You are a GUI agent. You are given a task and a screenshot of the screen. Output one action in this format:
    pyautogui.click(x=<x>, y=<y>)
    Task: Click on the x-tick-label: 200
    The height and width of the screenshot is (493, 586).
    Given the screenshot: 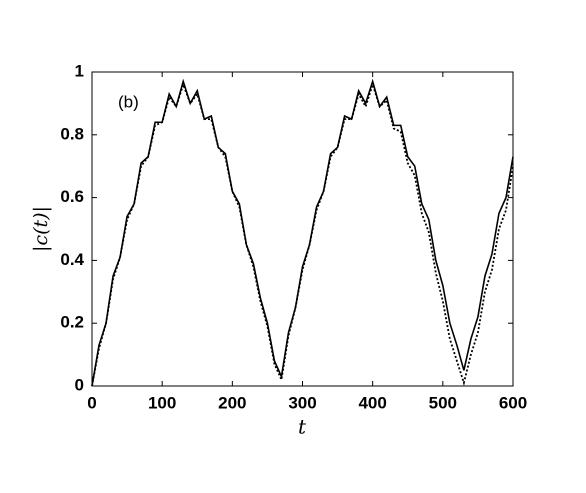 What is the action you would take?
    pyautogui.click(x=232, y=402)
    